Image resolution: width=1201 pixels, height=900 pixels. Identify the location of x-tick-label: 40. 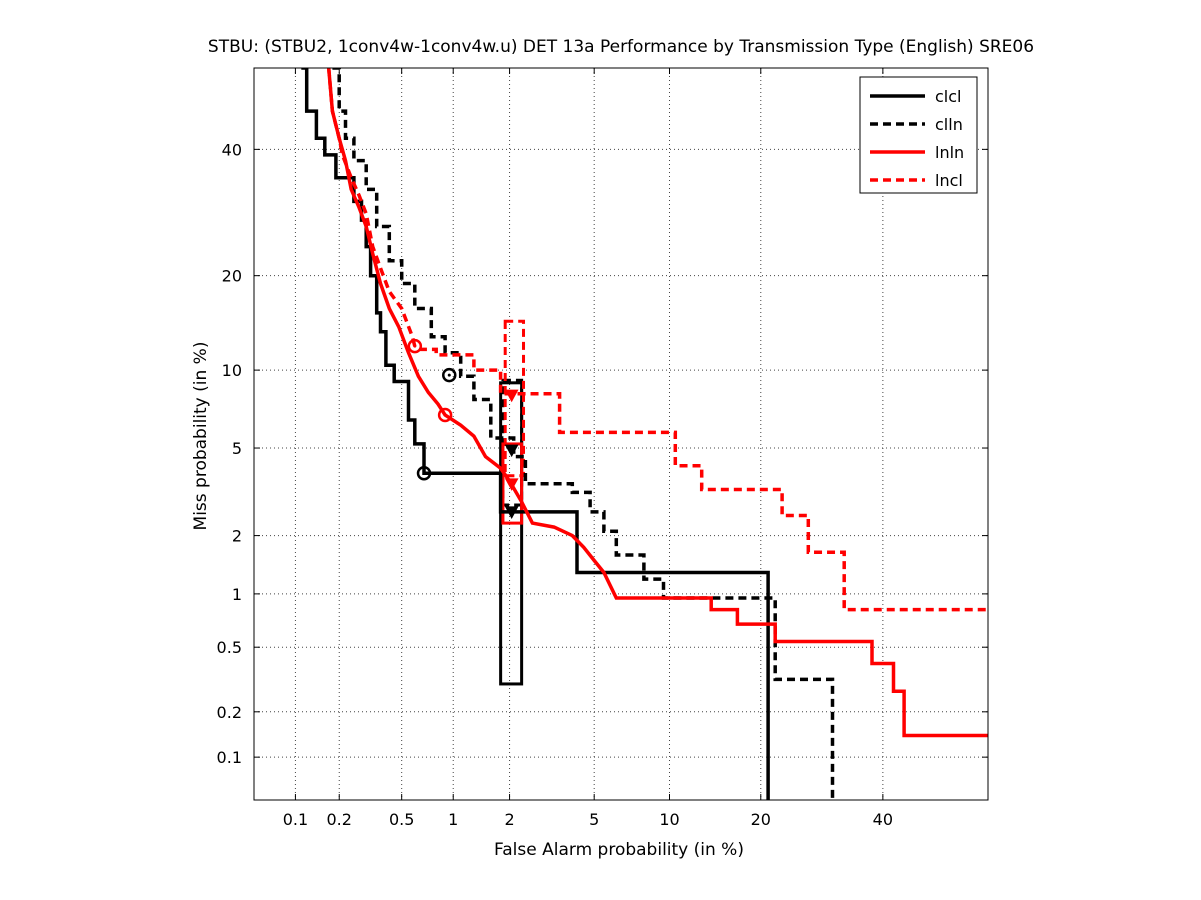
(883, 819).